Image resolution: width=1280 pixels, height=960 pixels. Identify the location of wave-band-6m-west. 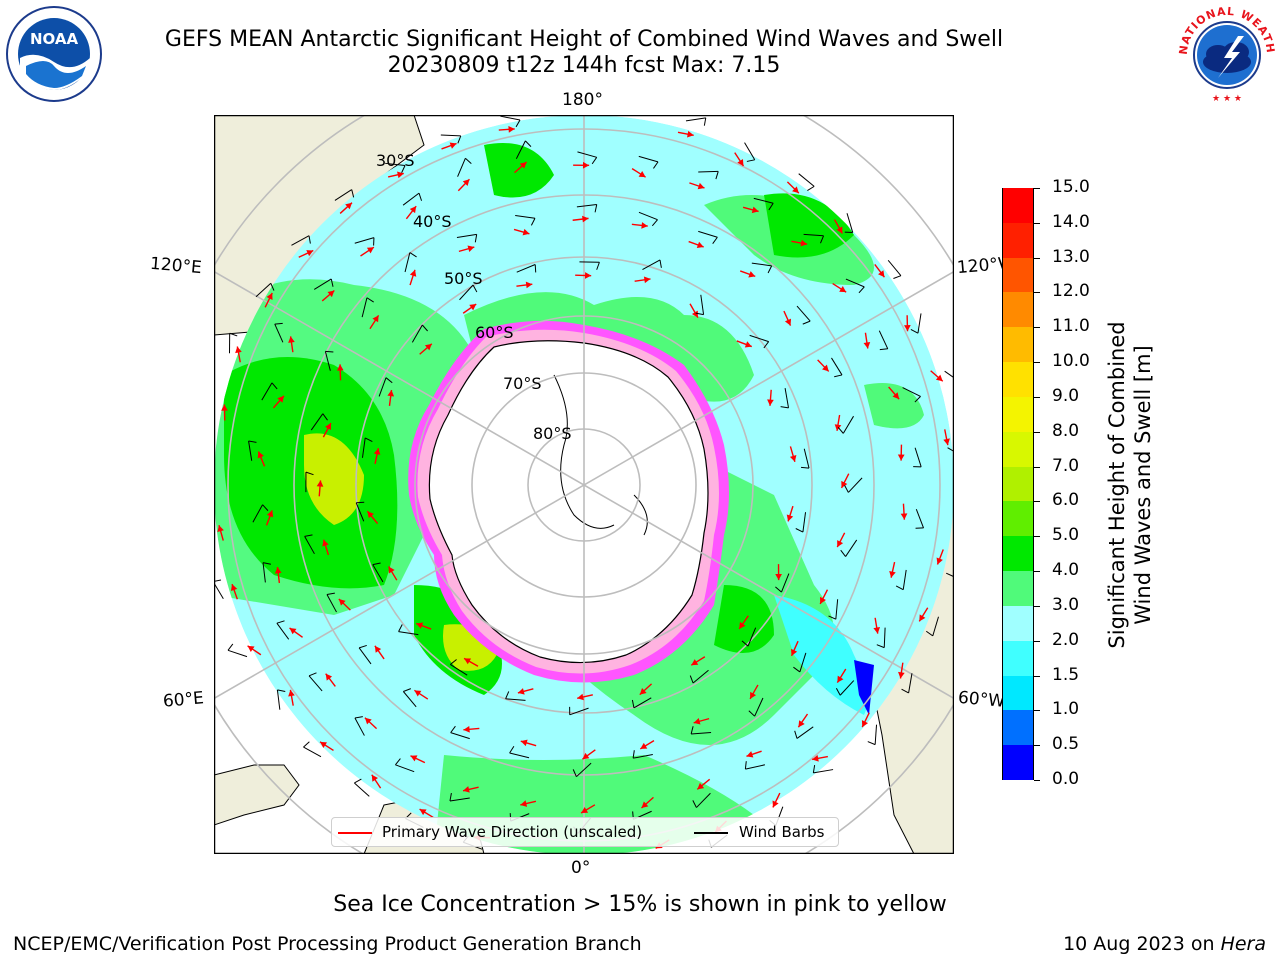
(334, 479).